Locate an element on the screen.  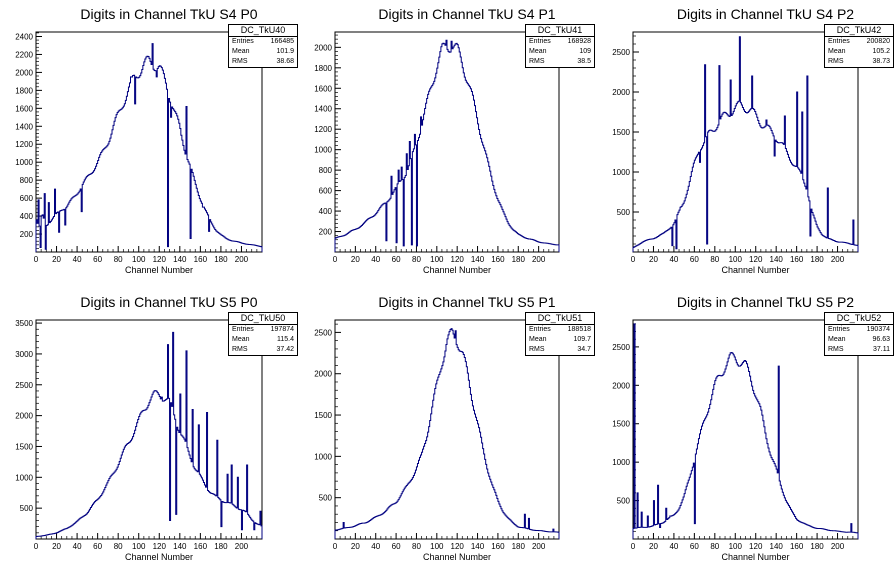
stats-entries: Entries 168928 is located at coordinates (560, 42).